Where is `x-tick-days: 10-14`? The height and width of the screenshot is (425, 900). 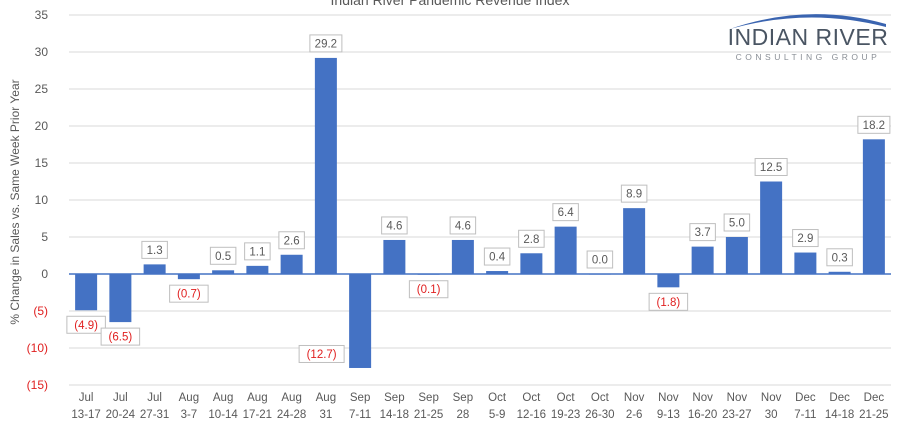
x-tick-days: 10-14 is located at coordinates (223, 415).